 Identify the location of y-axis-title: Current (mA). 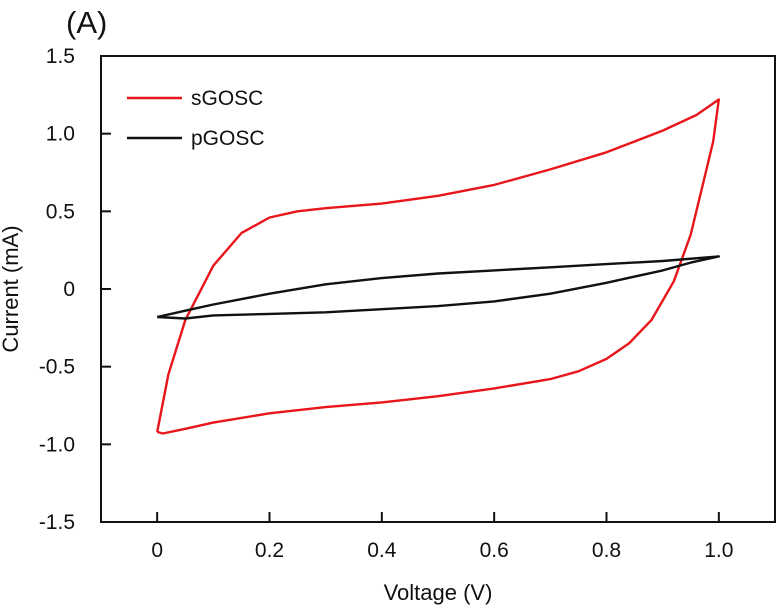
(11, 288).